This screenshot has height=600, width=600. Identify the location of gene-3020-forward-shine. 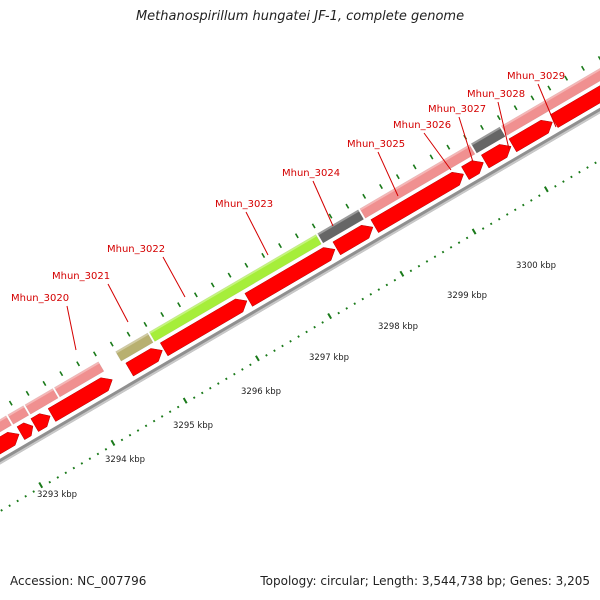
(77, 375).